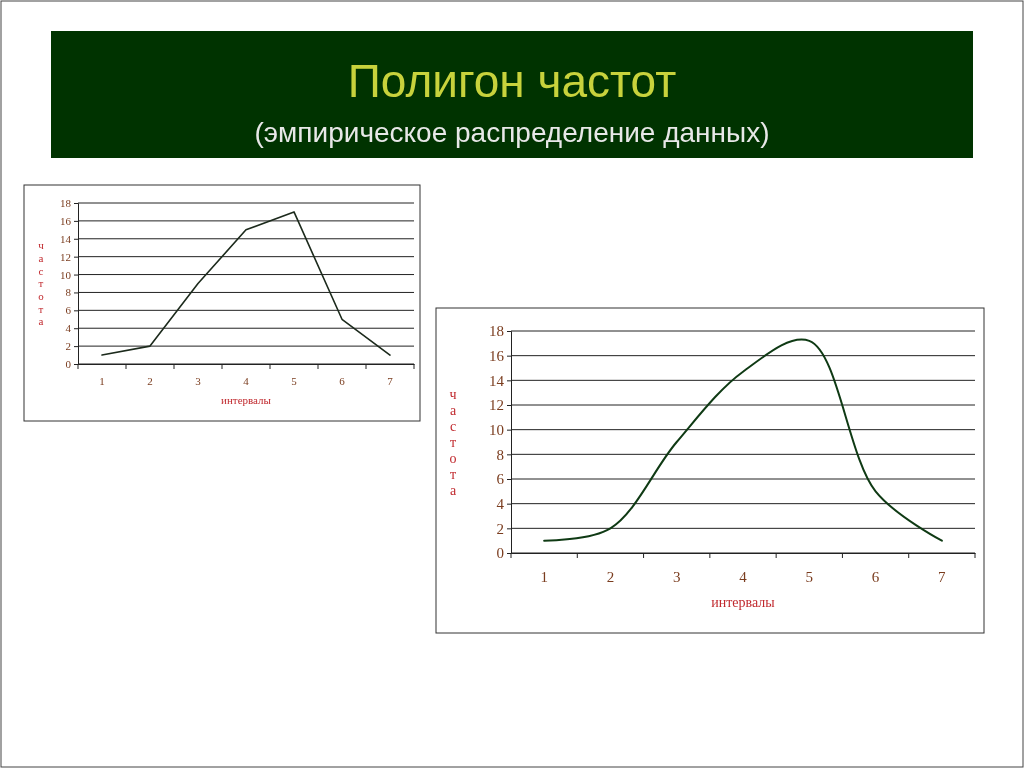 The height and width of the screenshot is (768, 1024). I want to click on text: Полигон частот, so click(512, 81).